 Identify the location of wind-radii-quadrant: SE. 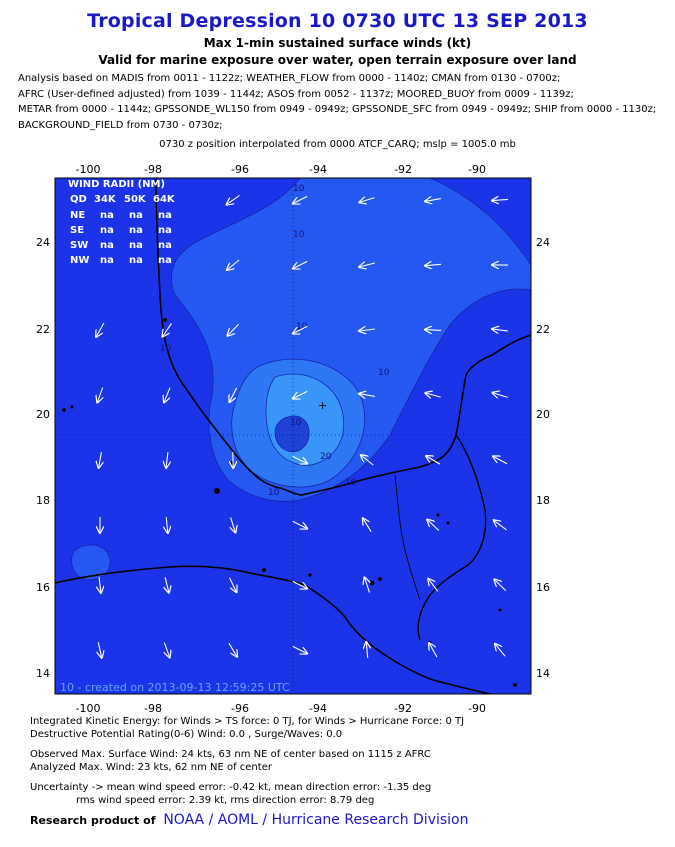
(77, 230).